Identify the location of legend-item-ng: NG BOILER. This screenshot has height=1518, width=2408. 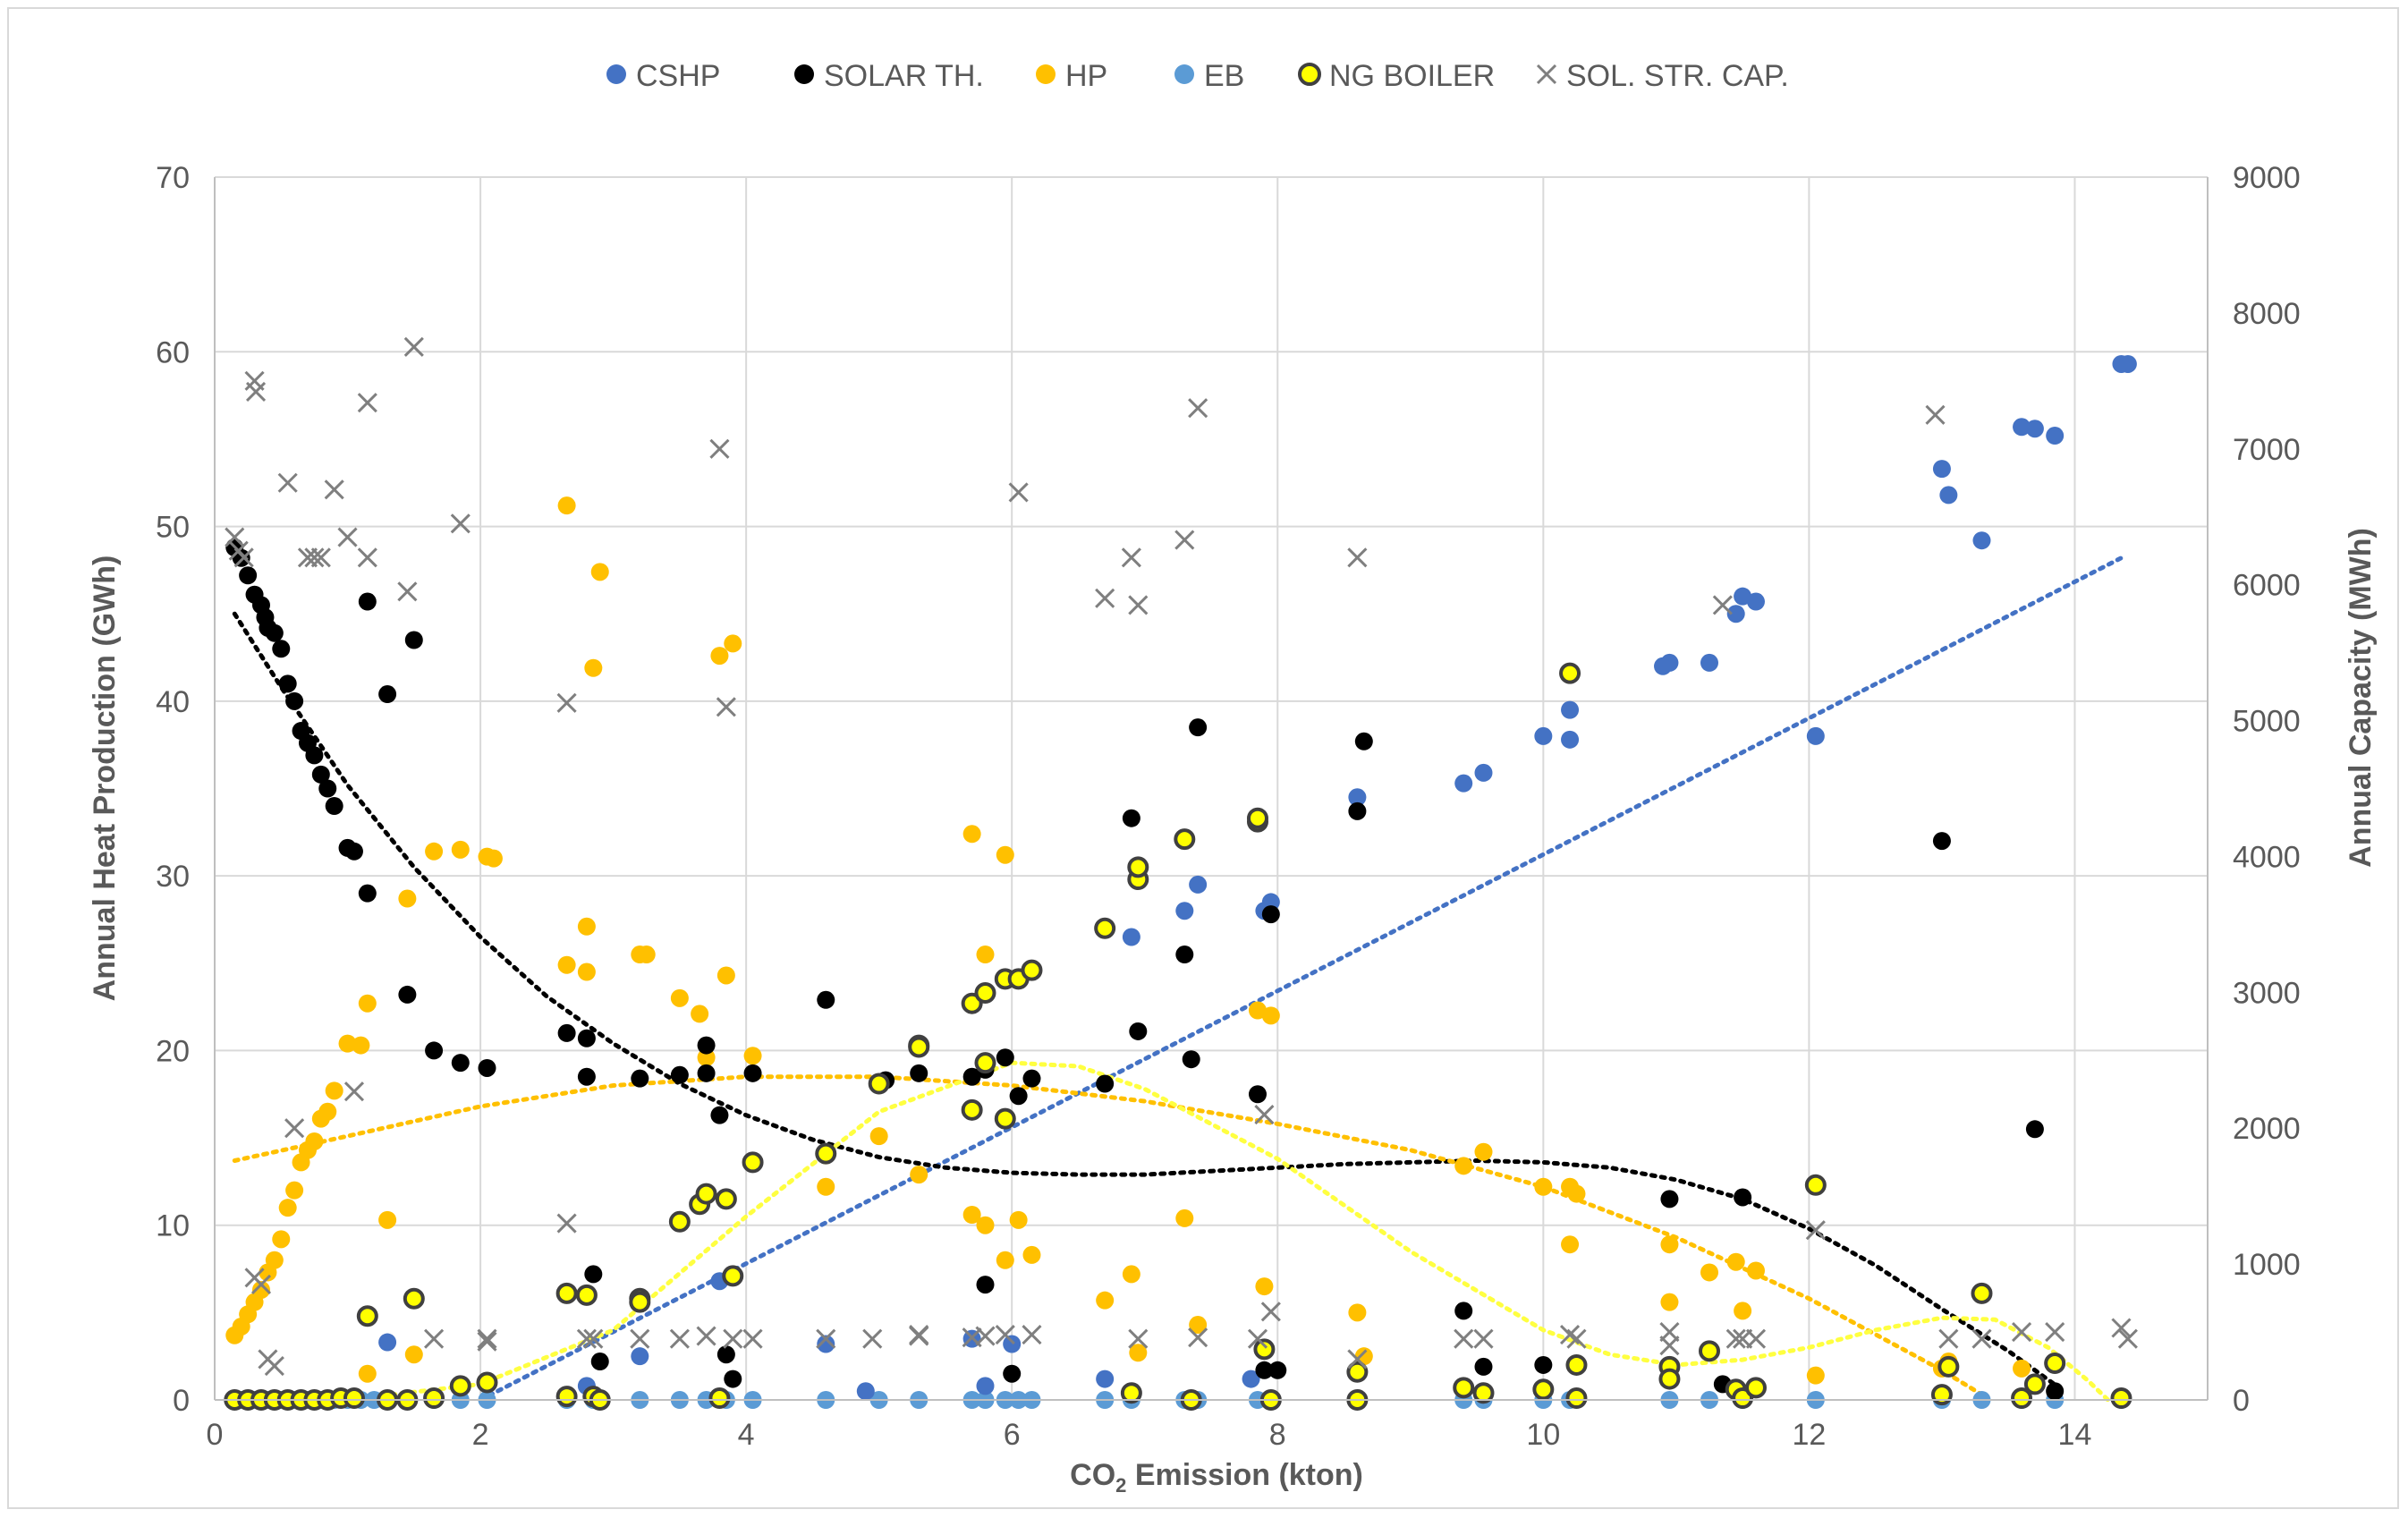
(1396, 76).